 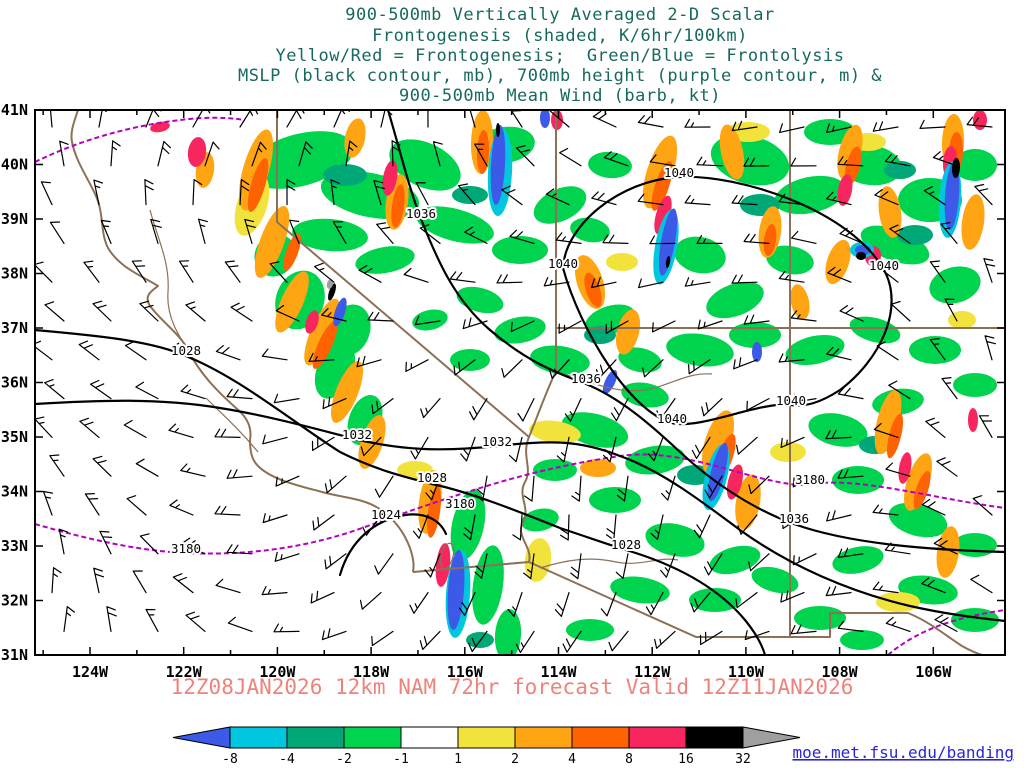 What do you see at coordinates (201, 737) in the screenshot?
I see `colorbar-left-arrow` at bounding box center [201, 737].